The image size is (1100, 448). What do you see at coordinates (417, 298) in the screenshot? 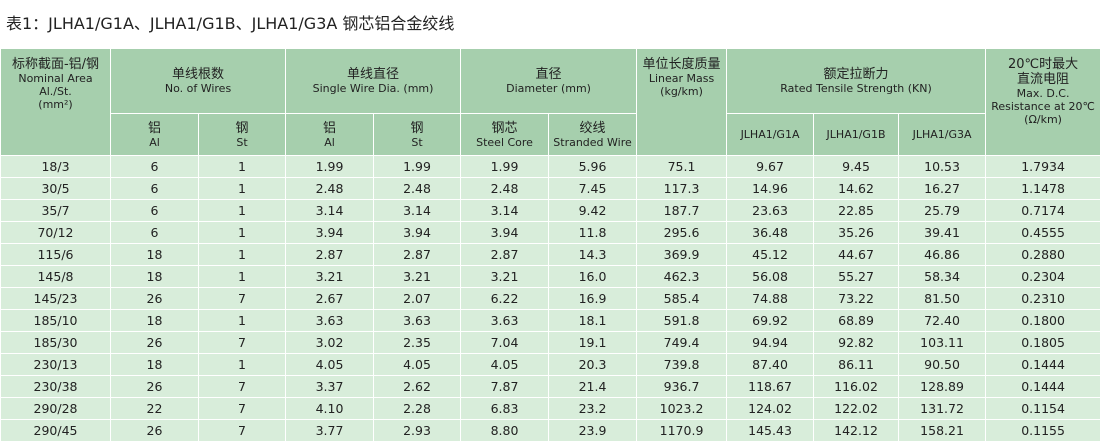
I see `table-cell: 2.07` at bounding box center [417, 298].